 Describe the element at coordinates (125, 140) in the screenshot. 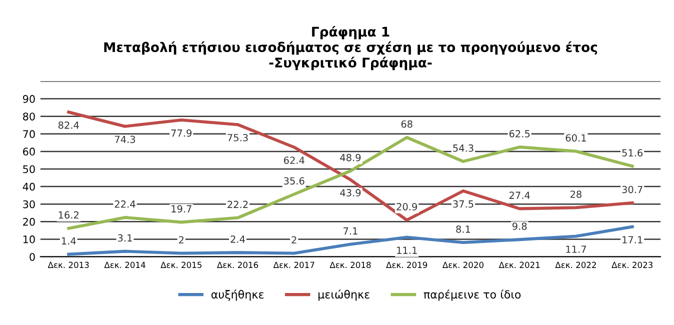

I see `data-label: 74.3` at that location.